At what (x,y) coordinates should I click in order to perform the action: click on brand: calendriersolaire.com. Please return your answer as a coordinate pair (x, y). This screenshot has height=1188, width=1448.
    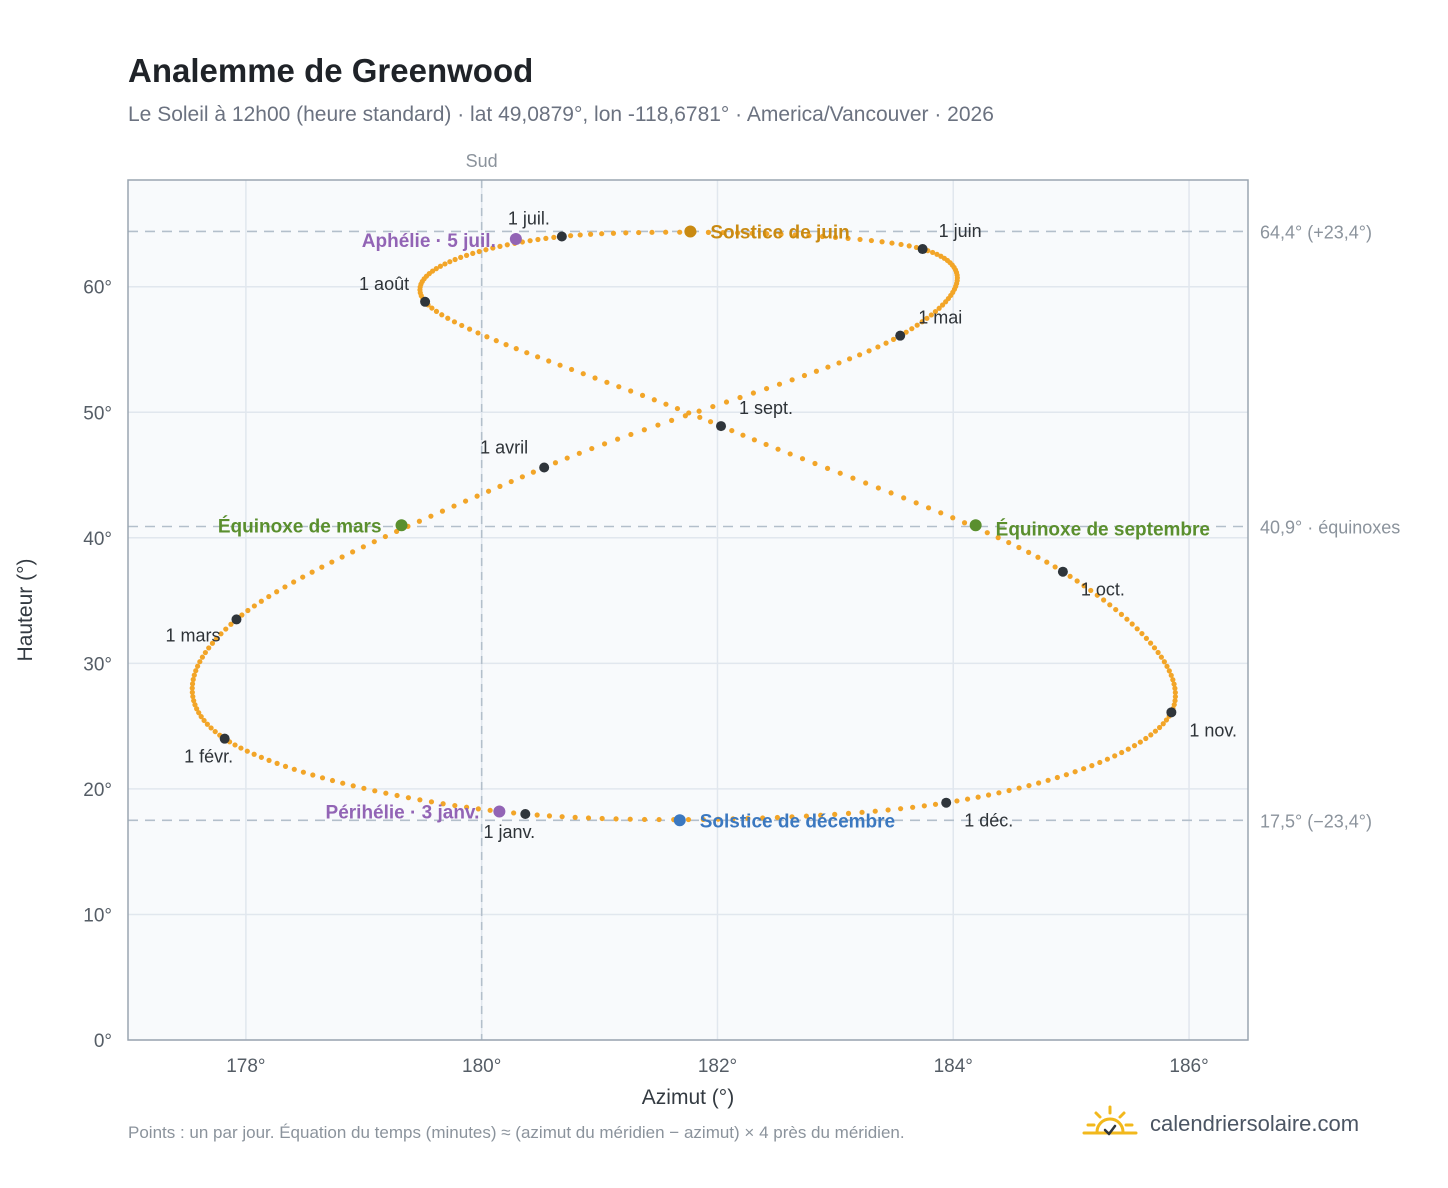
    Looking at the image, I should click on (1220, 1124).